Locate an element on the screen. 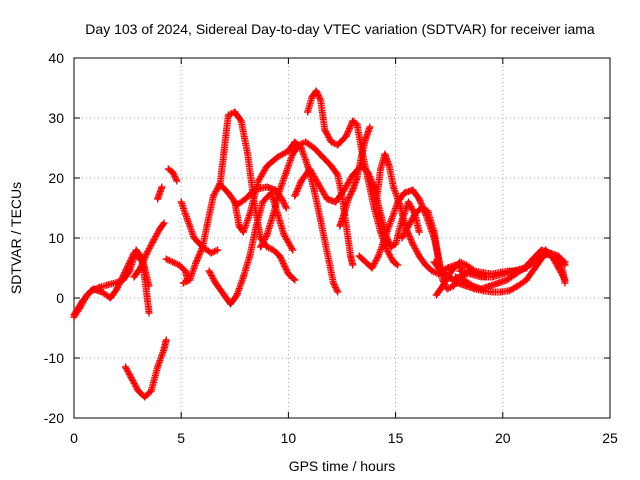 Image resolution: width=640 pixels, height=480 pixels. data-series-sat-e is located at coordinates (160, 193).